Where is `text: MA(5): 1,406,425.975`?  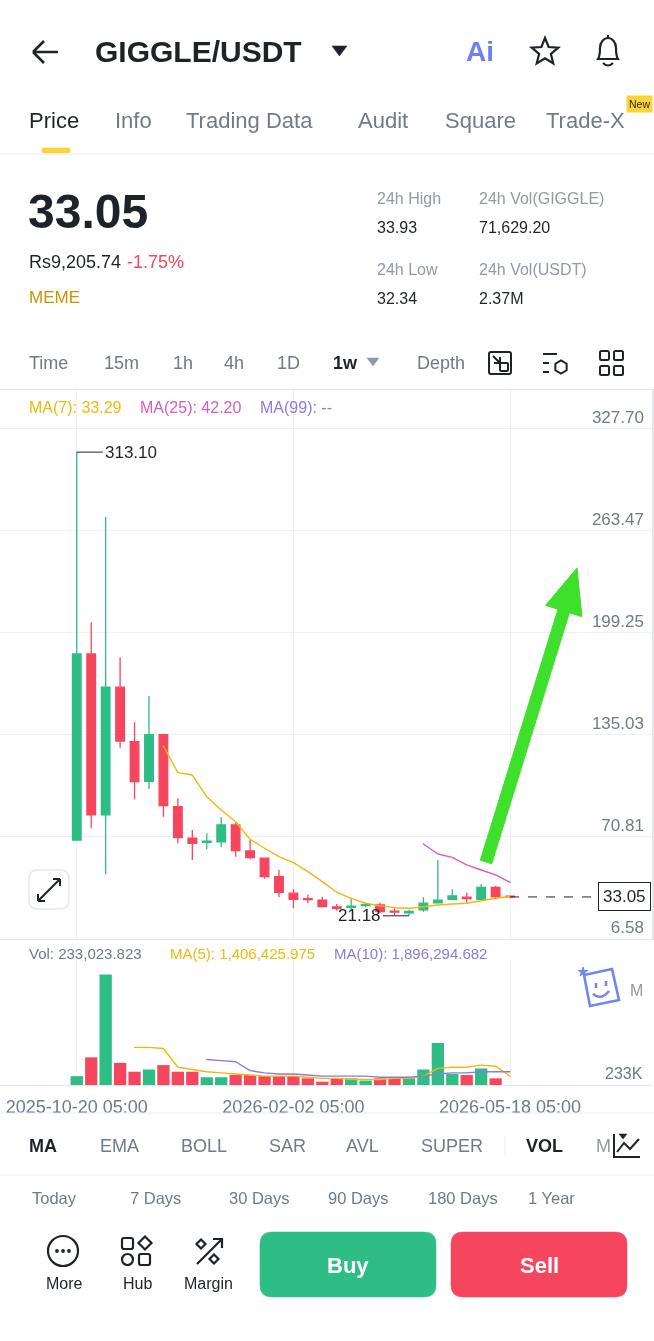
text: MA(5): 1,406,425.975 is located at coordinates (243, 953).